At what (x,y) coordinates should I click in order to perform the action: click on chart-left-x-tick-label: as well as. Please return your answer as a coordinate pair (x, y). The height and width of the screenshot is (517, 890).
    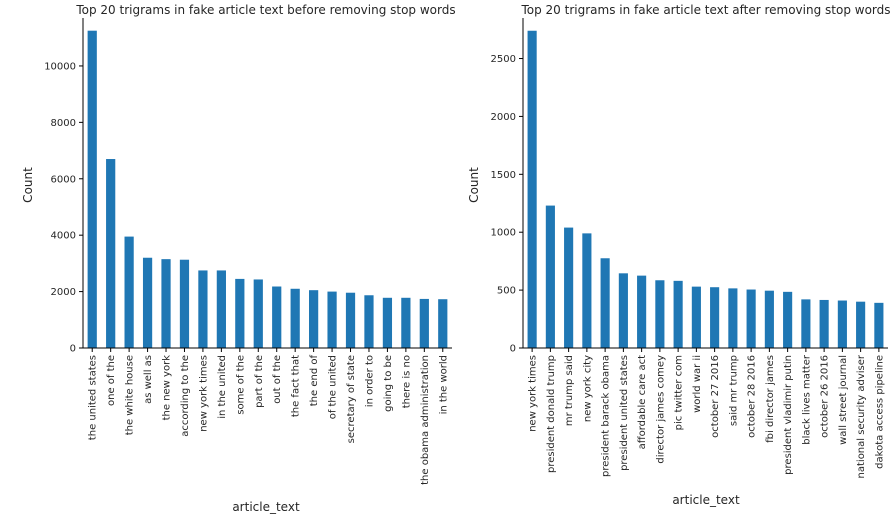
    Looking at the image, I should click on (148, 379).